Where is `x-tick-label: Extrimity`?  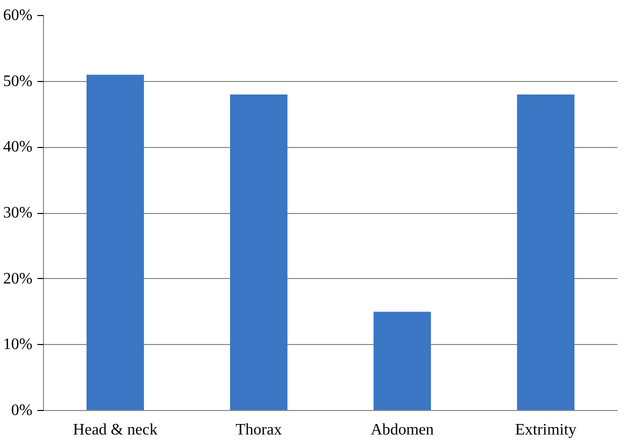 x-tick-label: Extrimity is located at coordinates (545, 430).